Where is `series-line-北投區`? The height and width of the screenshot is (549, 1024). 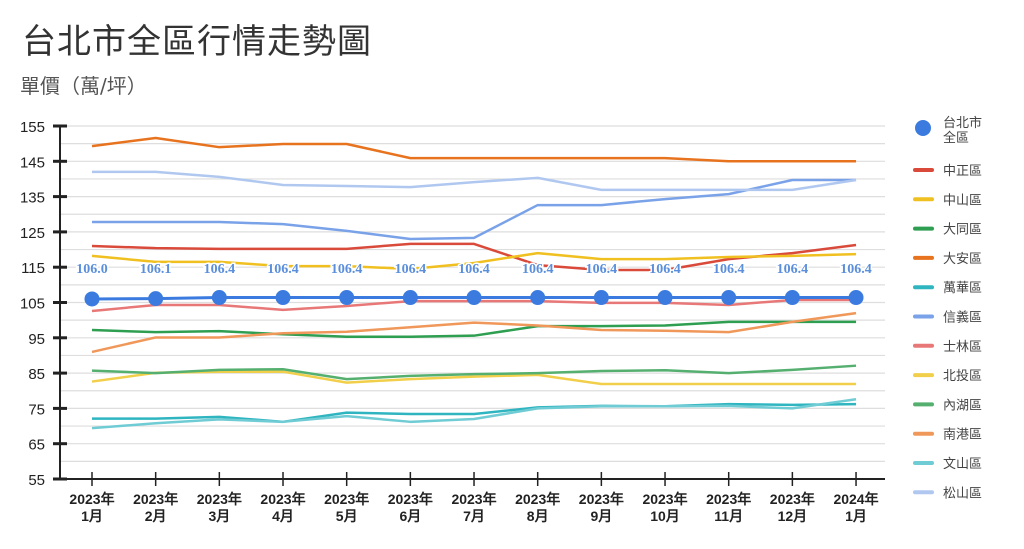 series-line-北投區 is located at coordinates (474, 378).